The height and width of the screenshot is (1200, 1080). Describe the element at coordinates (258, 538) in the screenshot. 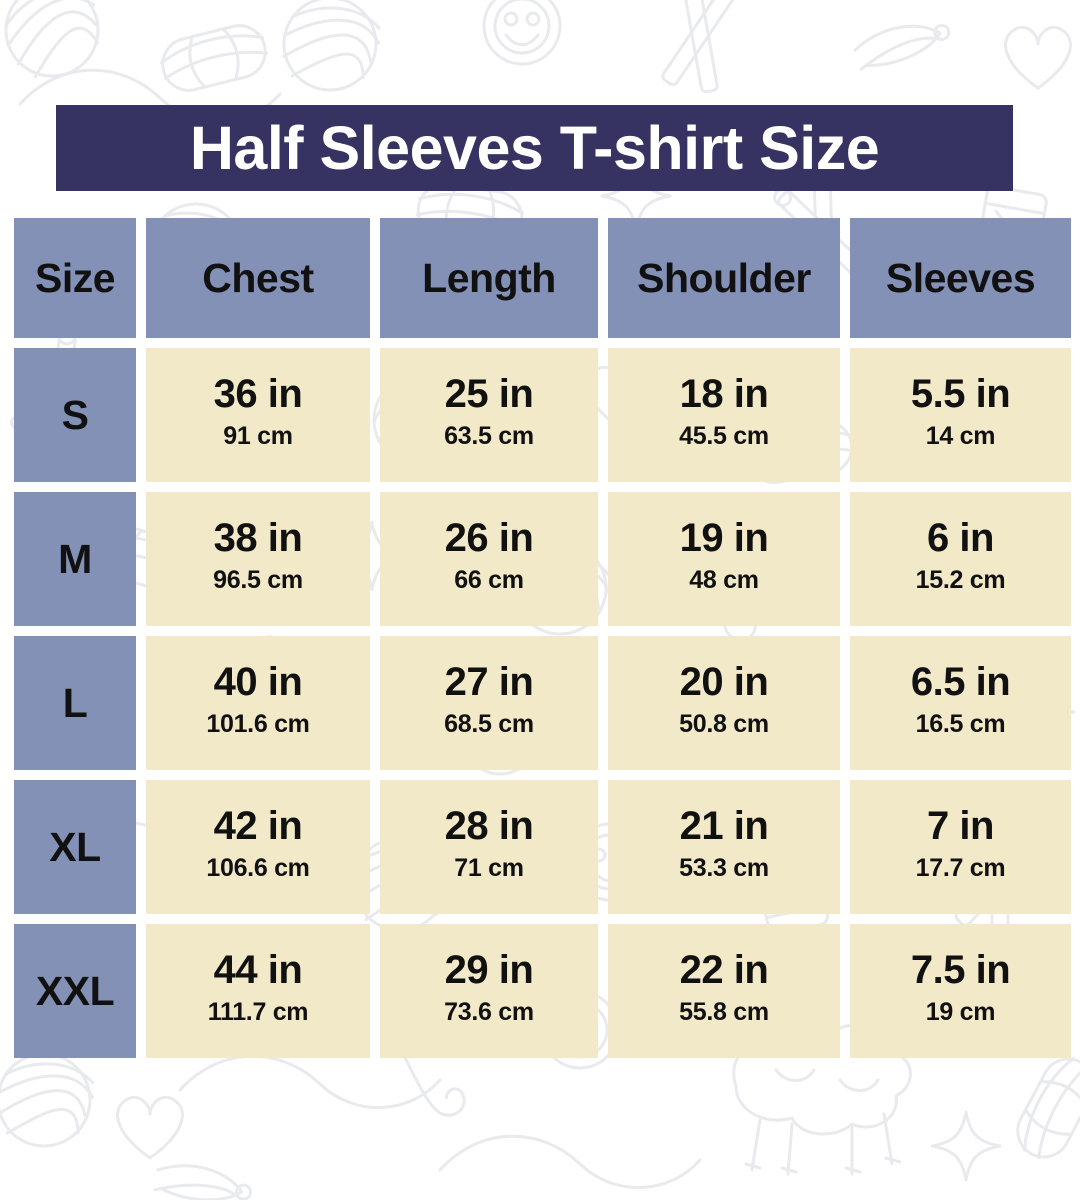

I see `value-inches: 38 in` at that location.